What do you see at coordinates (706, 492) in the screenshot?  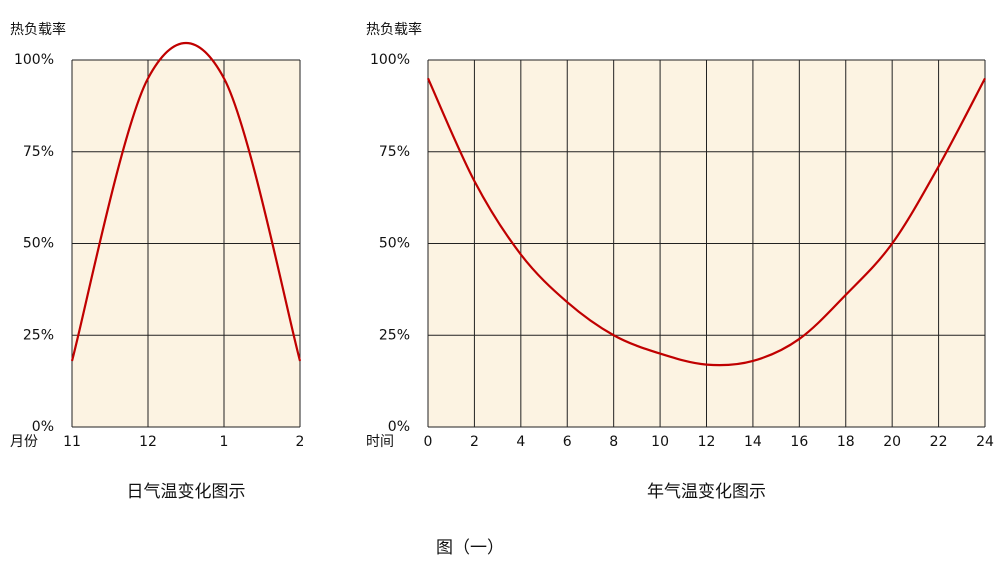 I see `chart-caption: 年气温变化图示` at bounding box center [706, 492].